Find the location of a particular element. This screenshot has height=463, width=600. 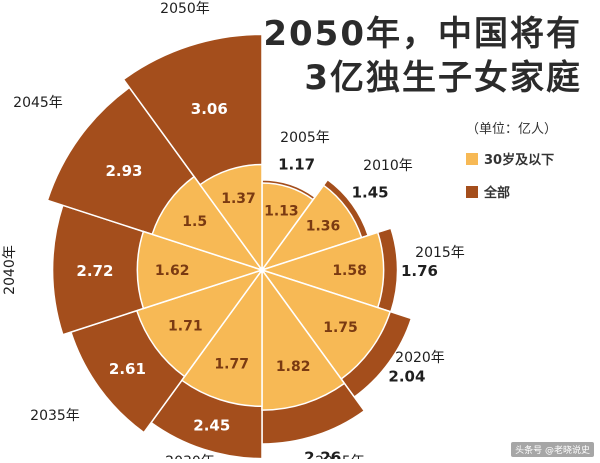

category-label-6: 2035年 is located at coordinates (55, 416).